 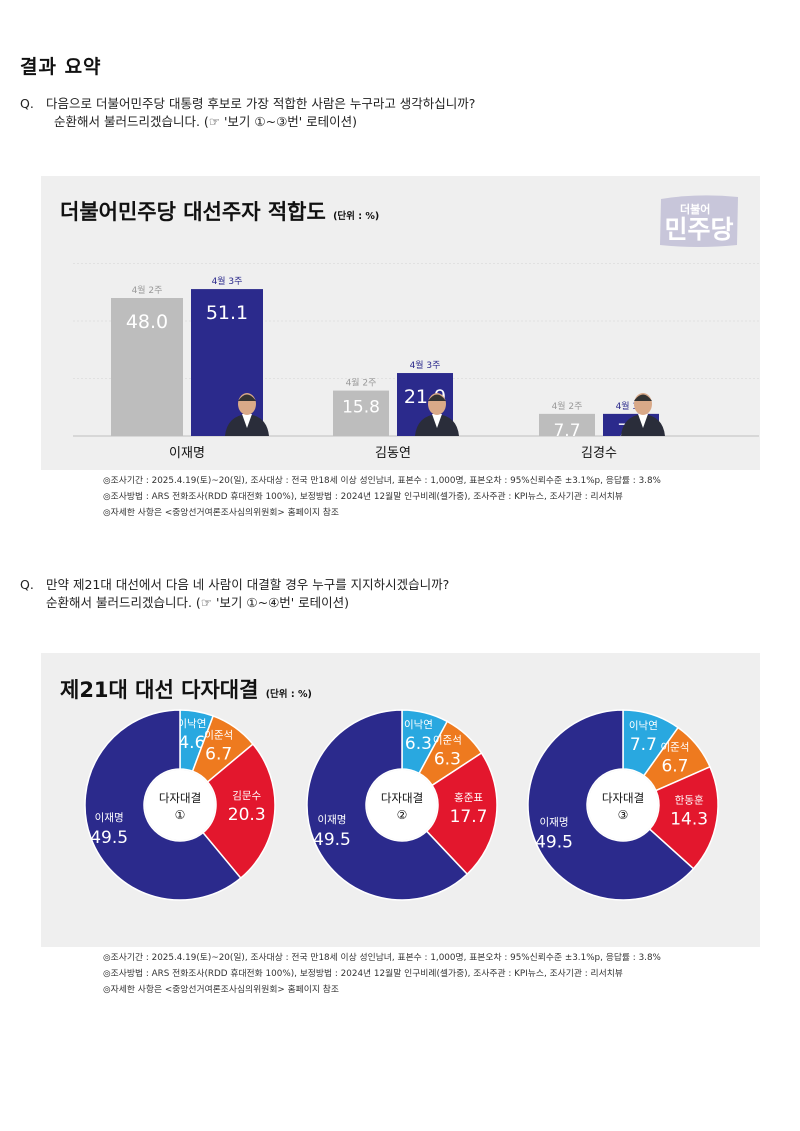 I want to click on category-label-김경수: 김경수, so click(x=599, y=453).